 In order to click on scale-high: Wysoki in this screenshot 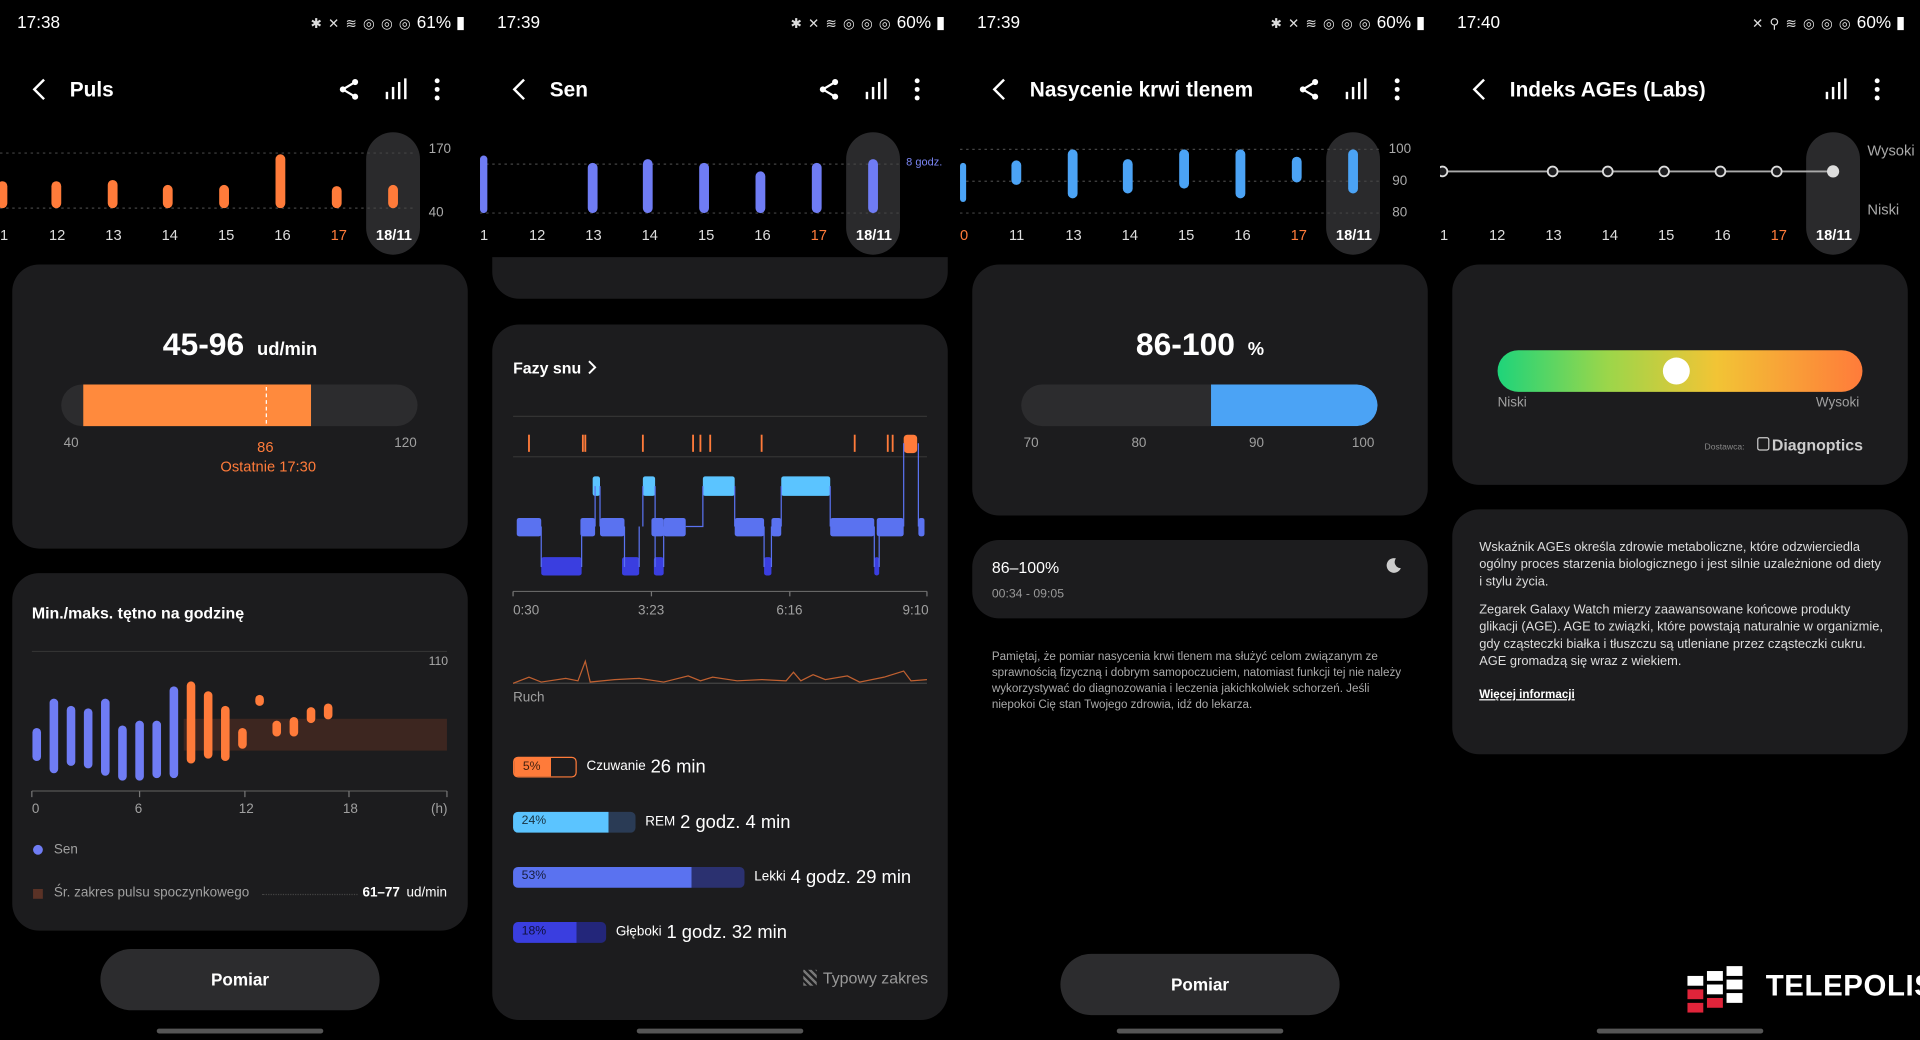, I will do `click(1891, 151)`.